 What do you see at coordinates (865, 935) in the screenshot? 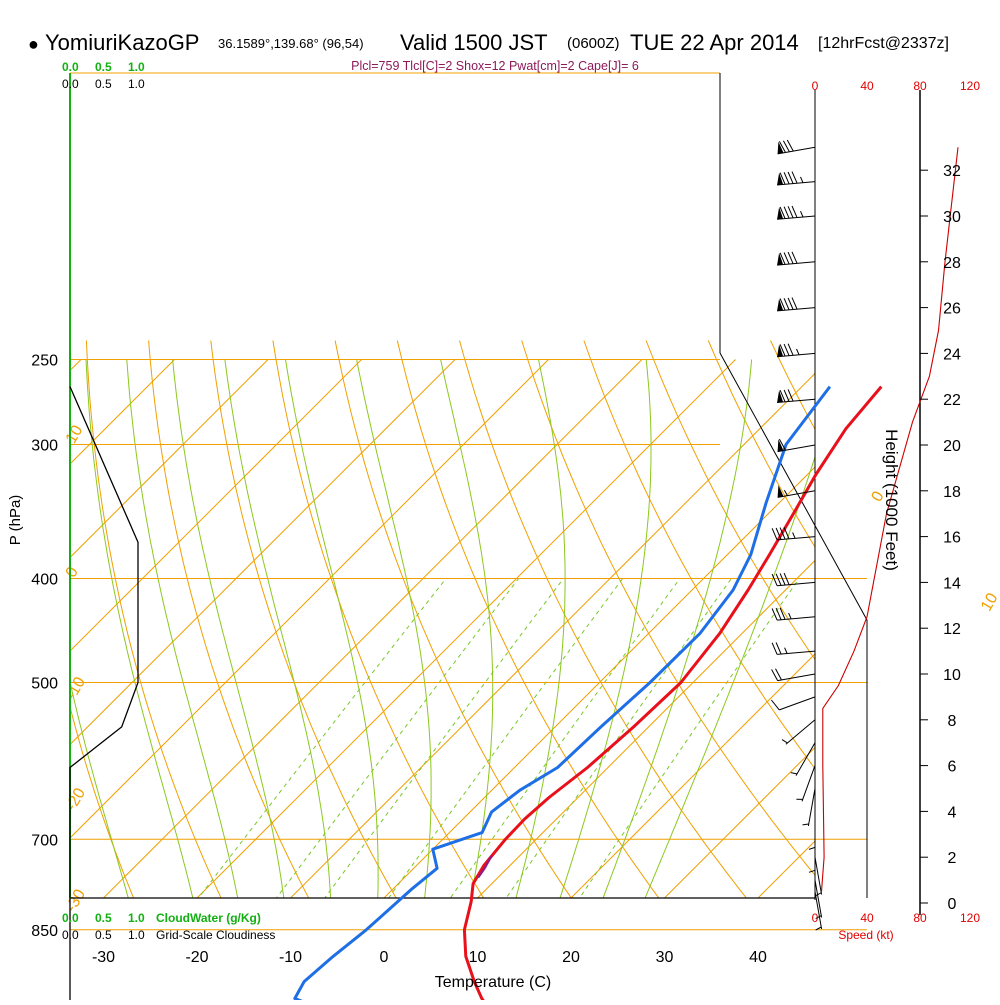
I see `speed-axis-label: Speed (kt)` at bounding box center [865, 935].